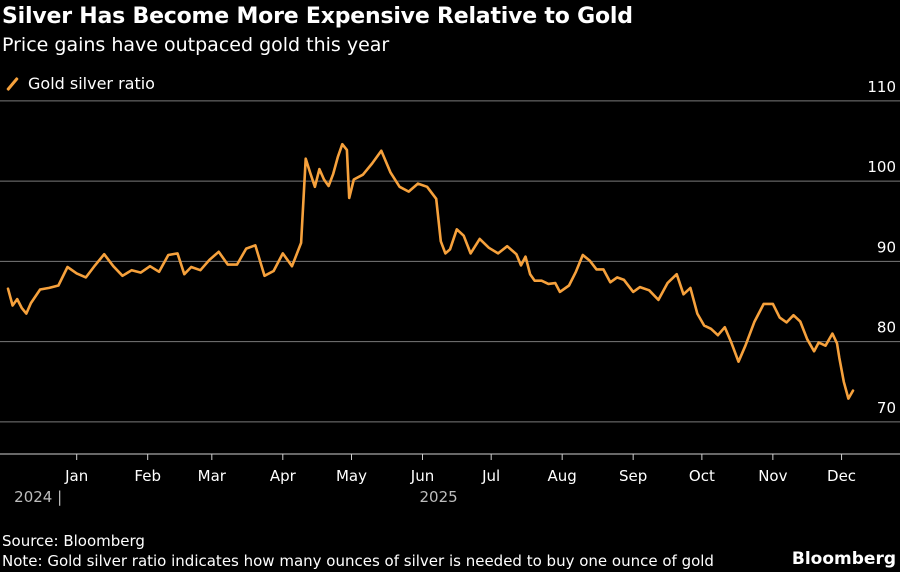 This screenshot has width=900, height=572. Describe the element at coordinates (843, 559) in the screenshot. I see `bloomberg-logo: Bloomberg` at that location.